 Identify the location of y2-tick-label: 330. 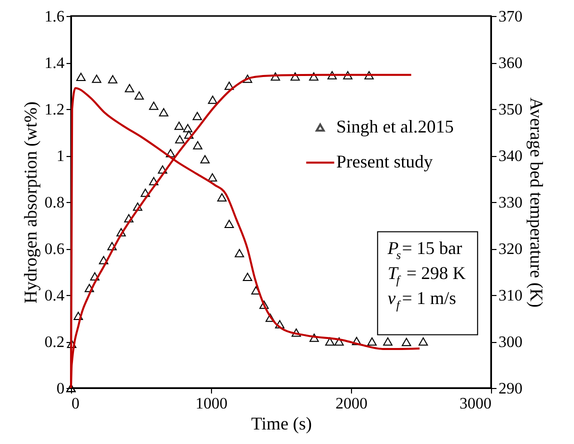
(510, 203).